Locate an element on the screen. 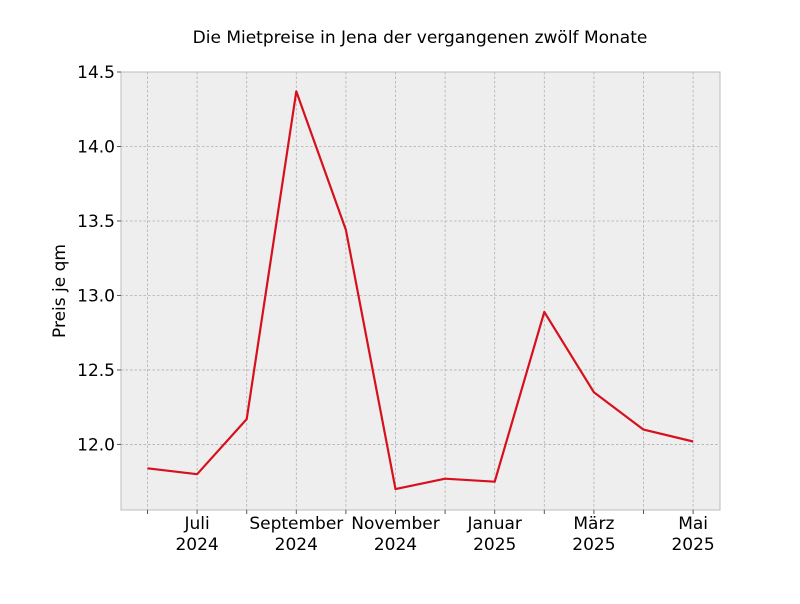 The width and height of the screenshot is (800, 604). y-tick-label: 12.0 is located at coordinates (96, 445).